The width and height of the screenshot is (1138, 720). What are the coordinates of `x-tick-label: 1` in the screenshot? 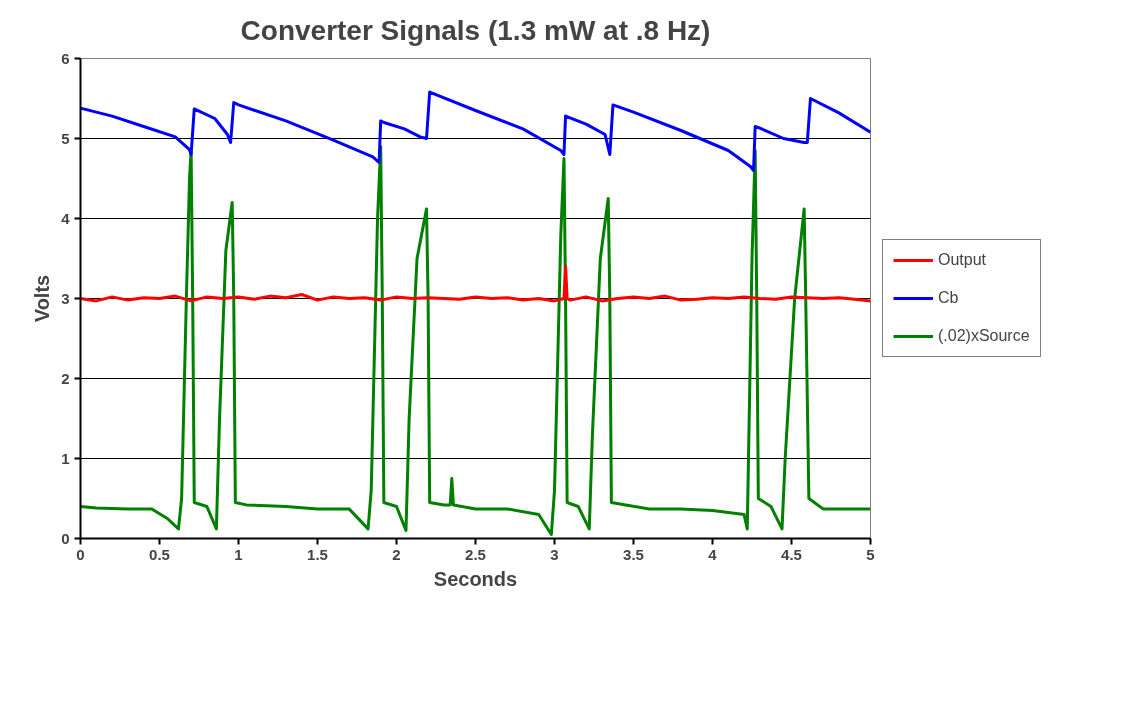 It's located at (238, 554).